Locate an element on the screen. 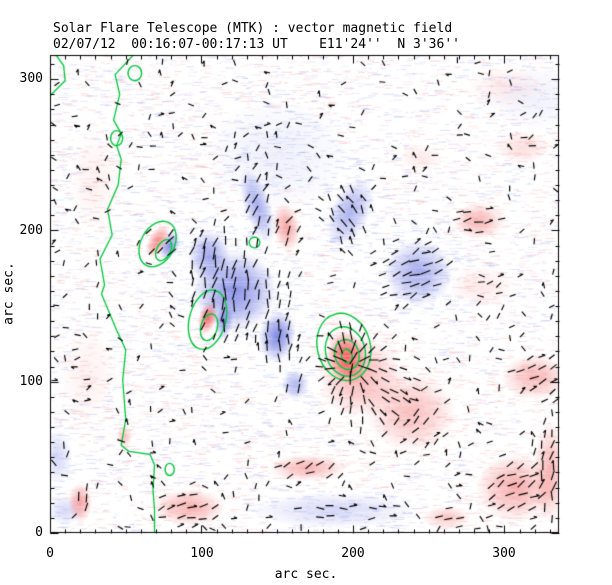 This screenshot has height=585, width=612. y-tick-label-100: 100 is located at coordinates (31, 381).